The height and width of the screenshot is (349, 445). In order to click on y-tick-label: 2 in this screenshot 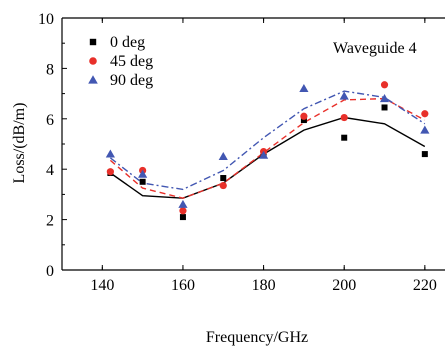, I will do `click(50, 221)`.